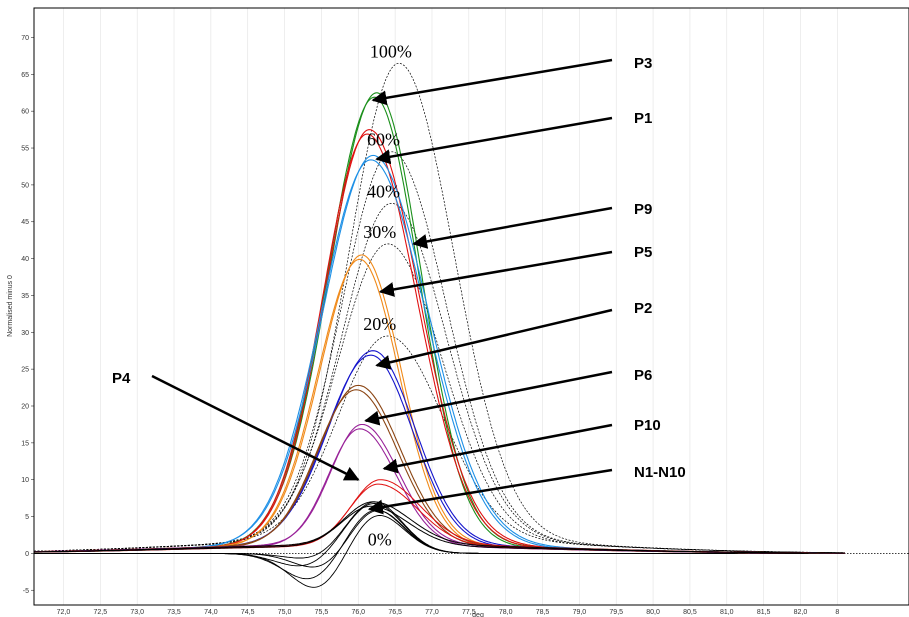 Image resolution: width=909 pixels, height=617 pixels. I want to click on annotation-label: P1, so click(643, 118).